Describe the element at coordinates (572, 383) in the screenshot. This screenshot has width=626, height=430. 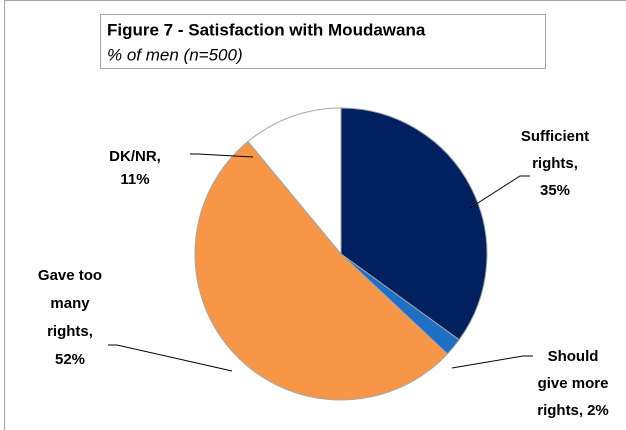
I see `data-label-category: Should give more rights,` at that location.